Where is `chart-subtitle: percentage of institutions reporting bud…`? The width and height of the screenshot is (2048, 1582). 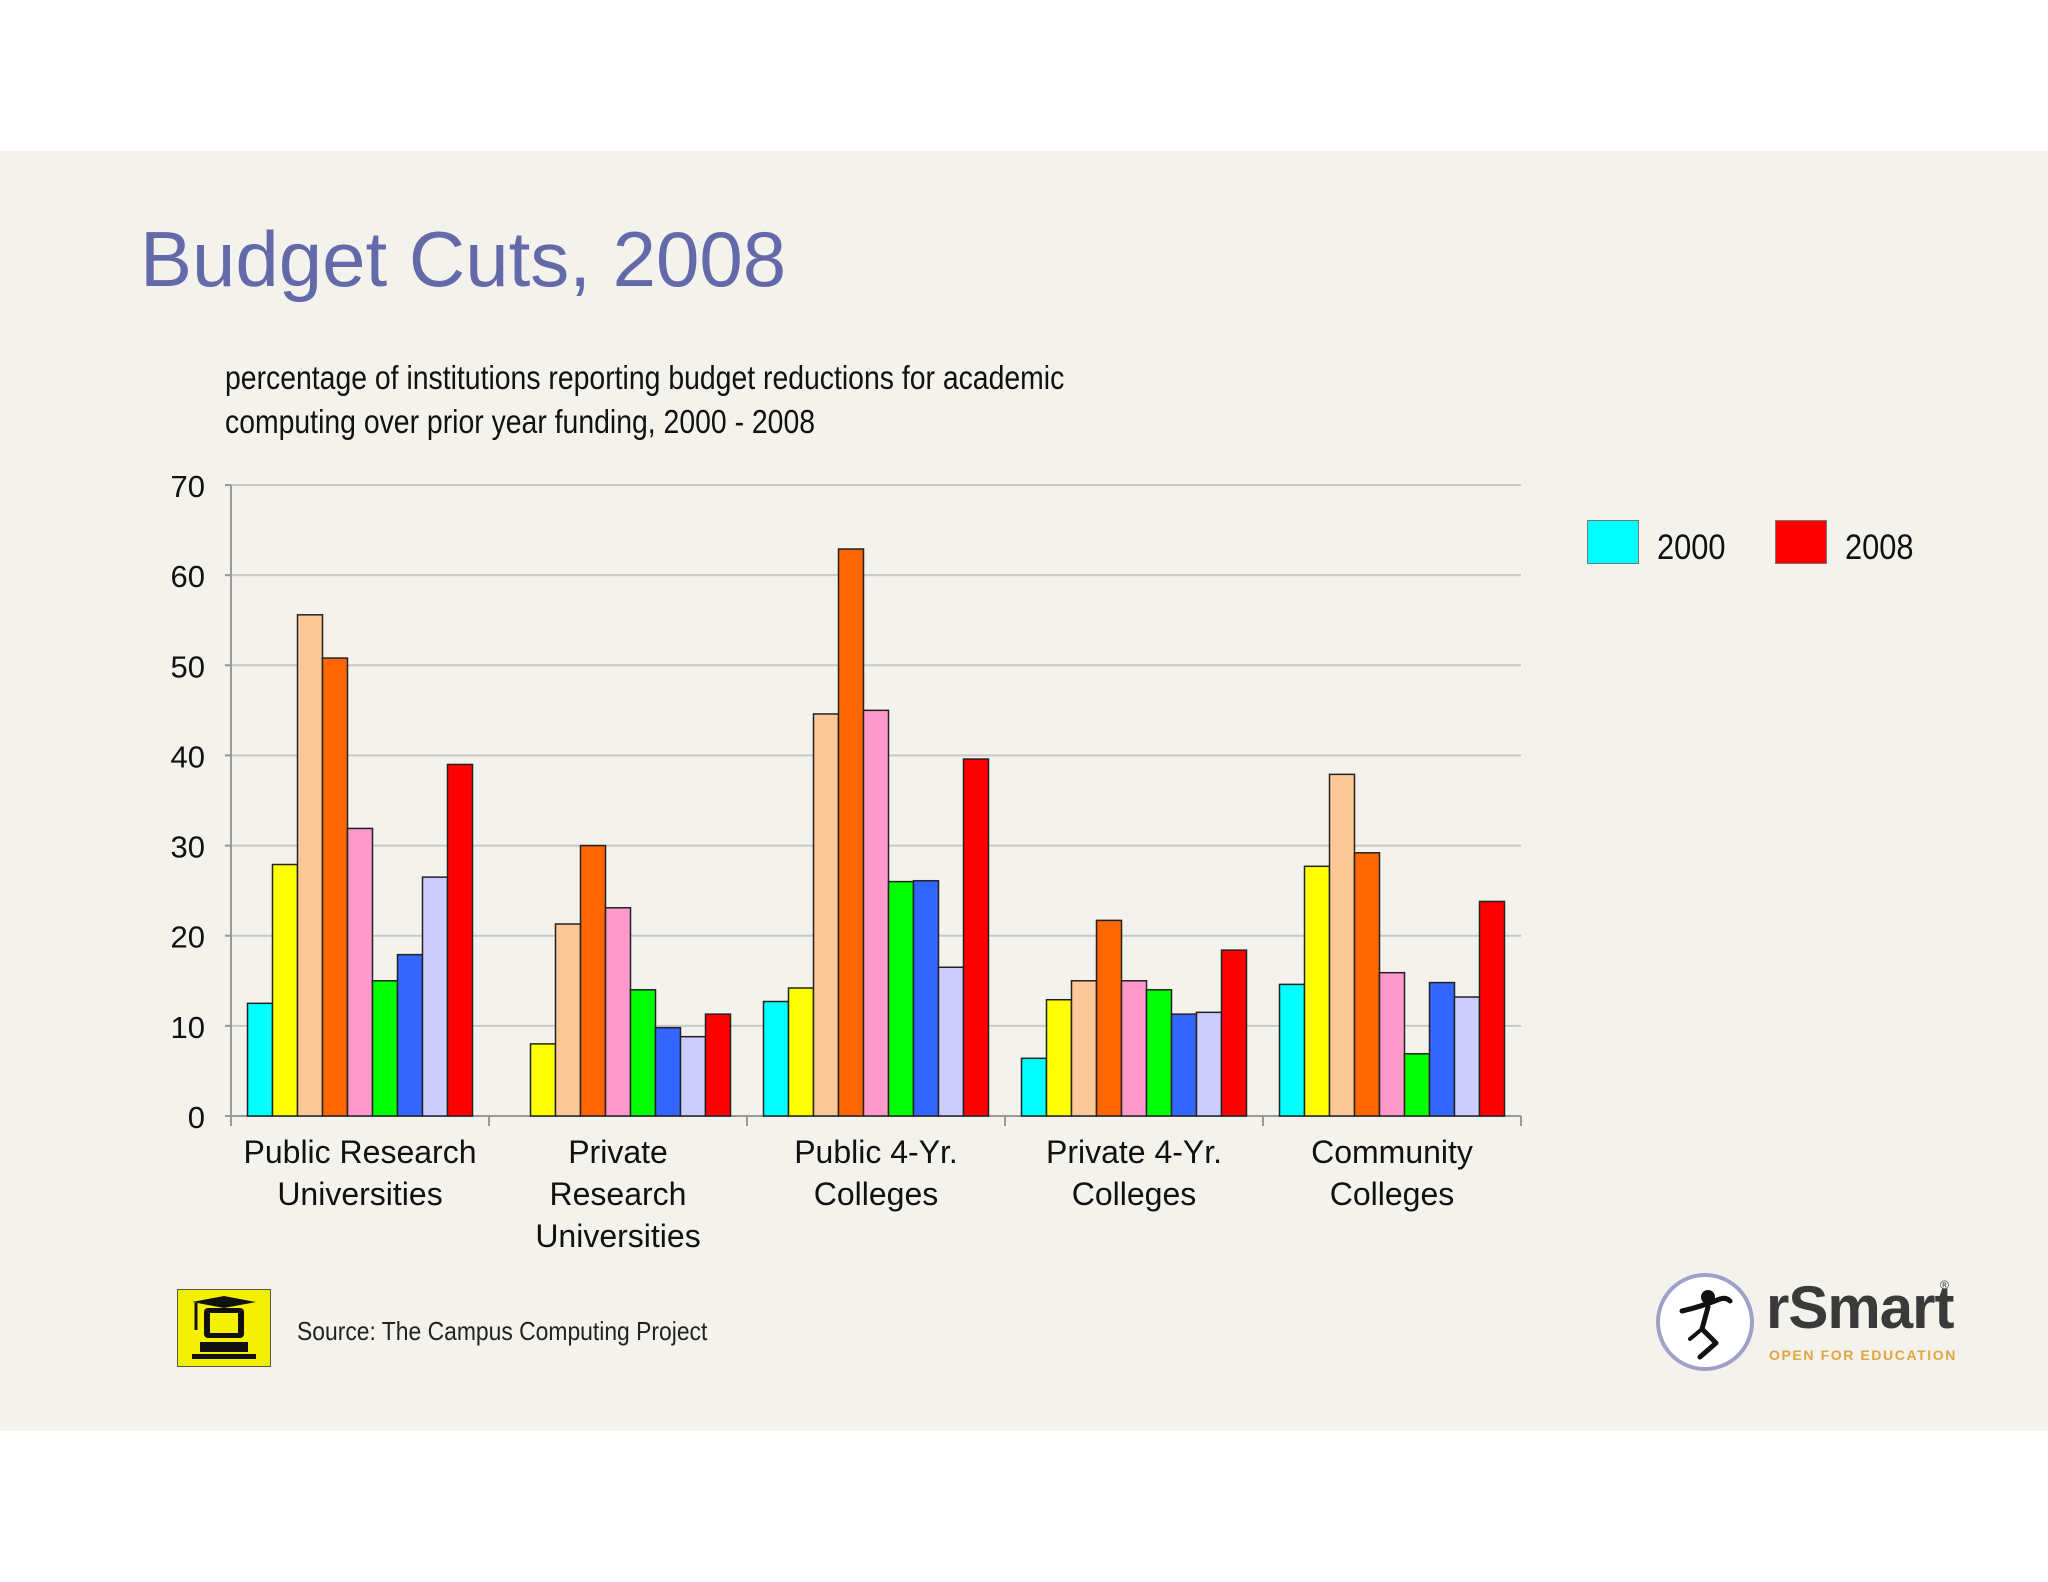 chart-subtitle: percentage of institutions reporting bud… is located at coordinates (645, 399).